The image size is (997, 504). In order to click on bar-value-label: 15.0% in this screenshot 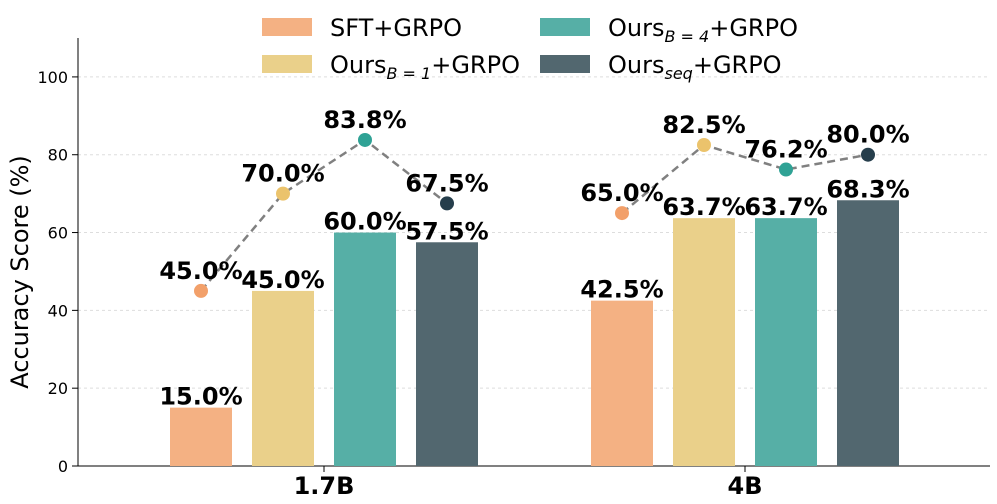, I will do `click(200, 397)`.